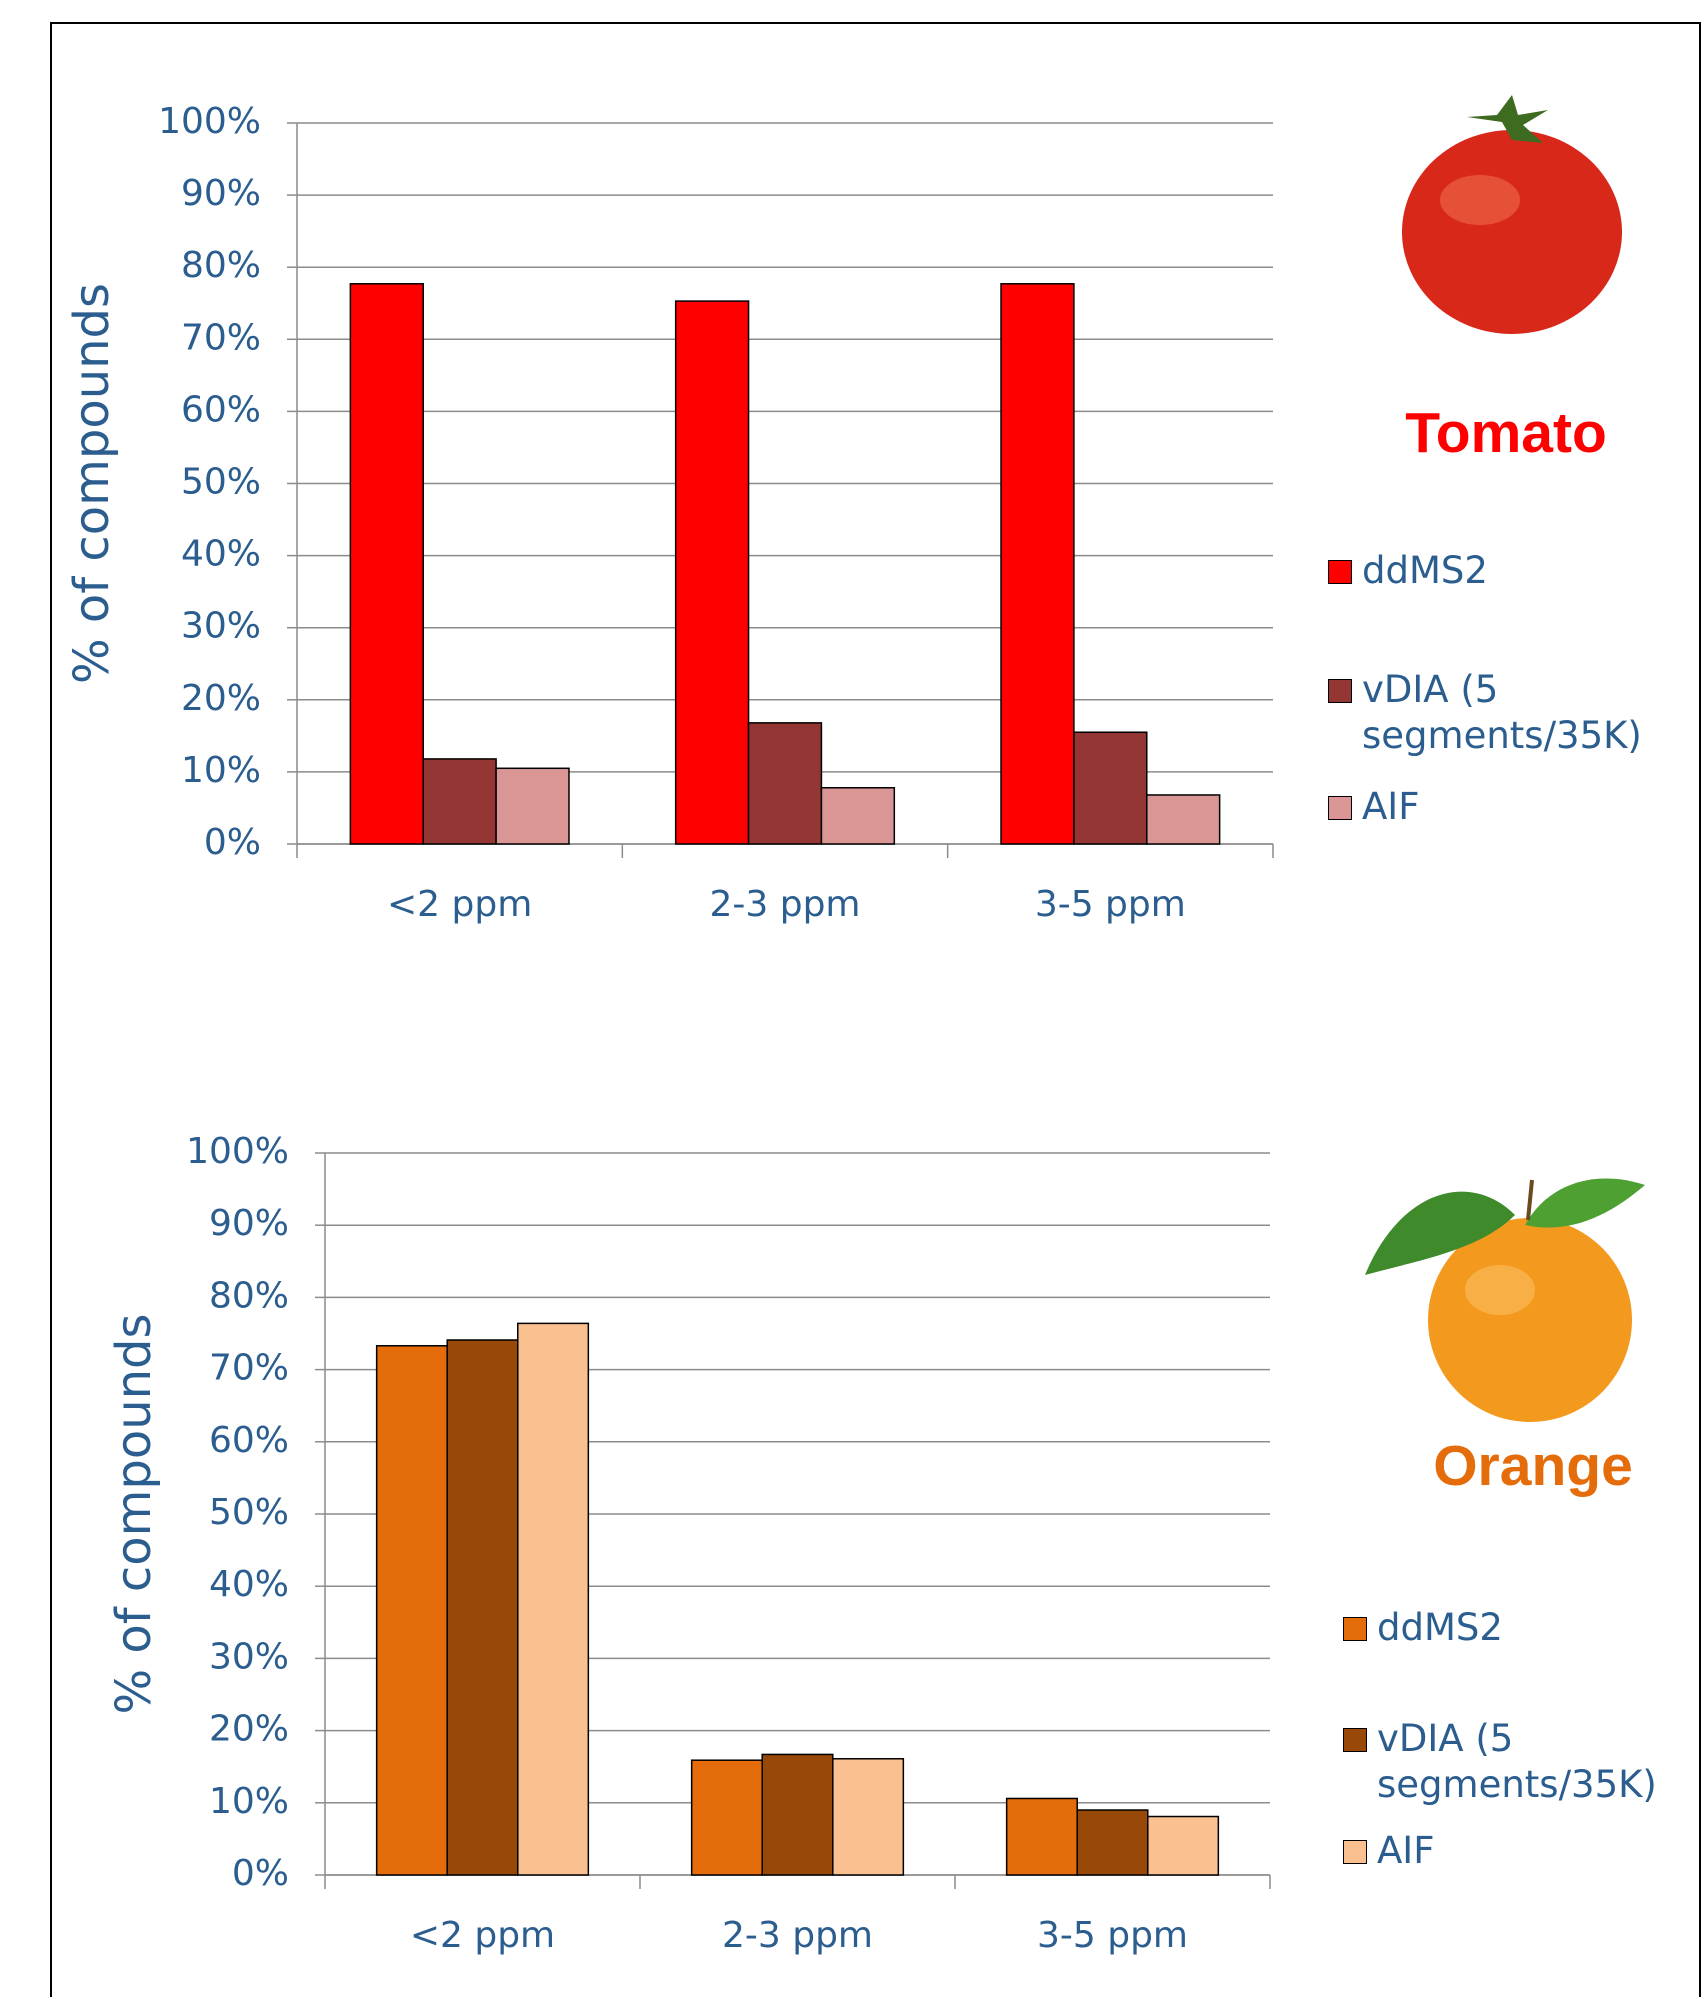 Image resolution: width=1706 pixels, height=1997 pixels. Describe the element at coordinates (1505, 1300) in the screenshot. I see `orange-icon` at that location.